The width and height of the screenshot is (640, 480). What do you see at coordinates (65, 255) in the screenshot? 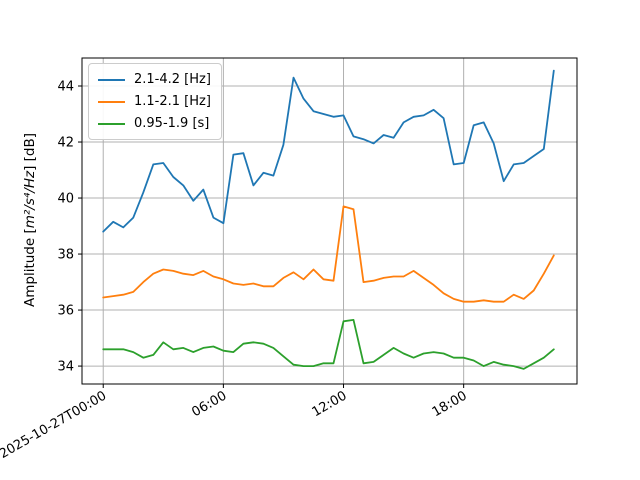
I see `y-tick-label: 38` at bounding box center [65, 255].